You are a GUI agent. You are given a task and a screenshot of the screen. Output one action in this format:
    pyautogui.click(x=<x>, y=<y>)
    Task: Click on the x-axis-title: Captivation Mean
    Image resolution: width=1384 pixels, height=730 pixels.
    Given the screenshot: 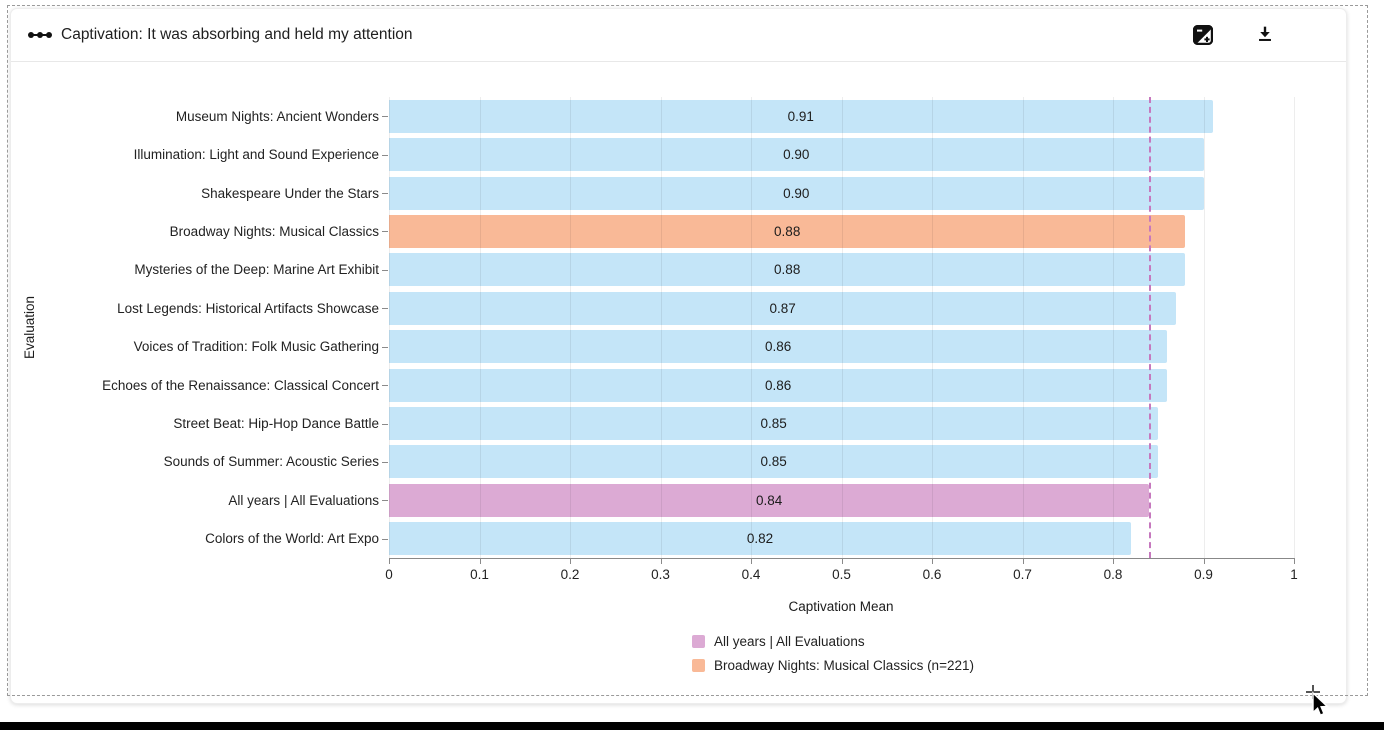 What is the action you would take?
    pyautogui.click(x=841, y=606)
    